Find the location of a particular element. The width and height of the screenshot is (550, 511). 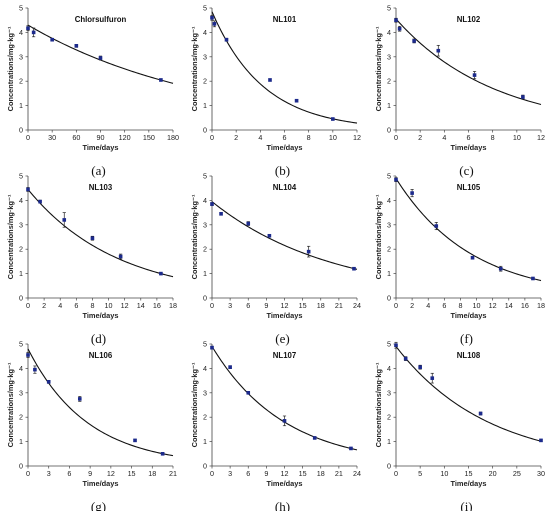

chart-1-title: NL101 is located at coordinates (285, 19).